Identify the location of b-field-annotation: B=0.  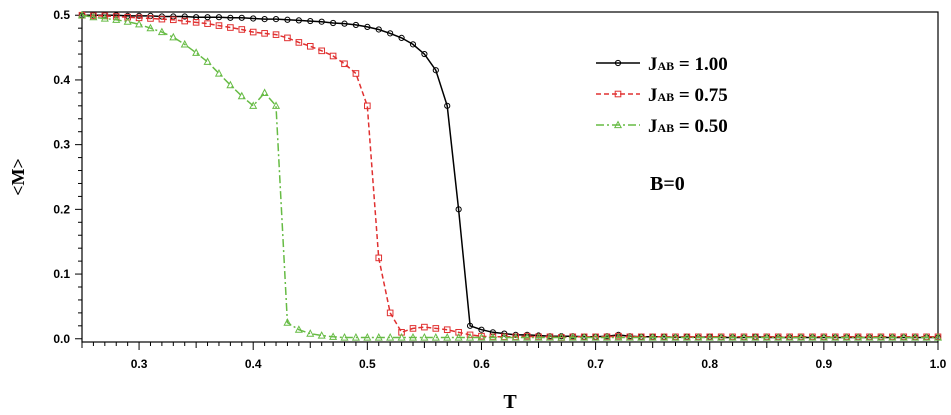
(667, 184).